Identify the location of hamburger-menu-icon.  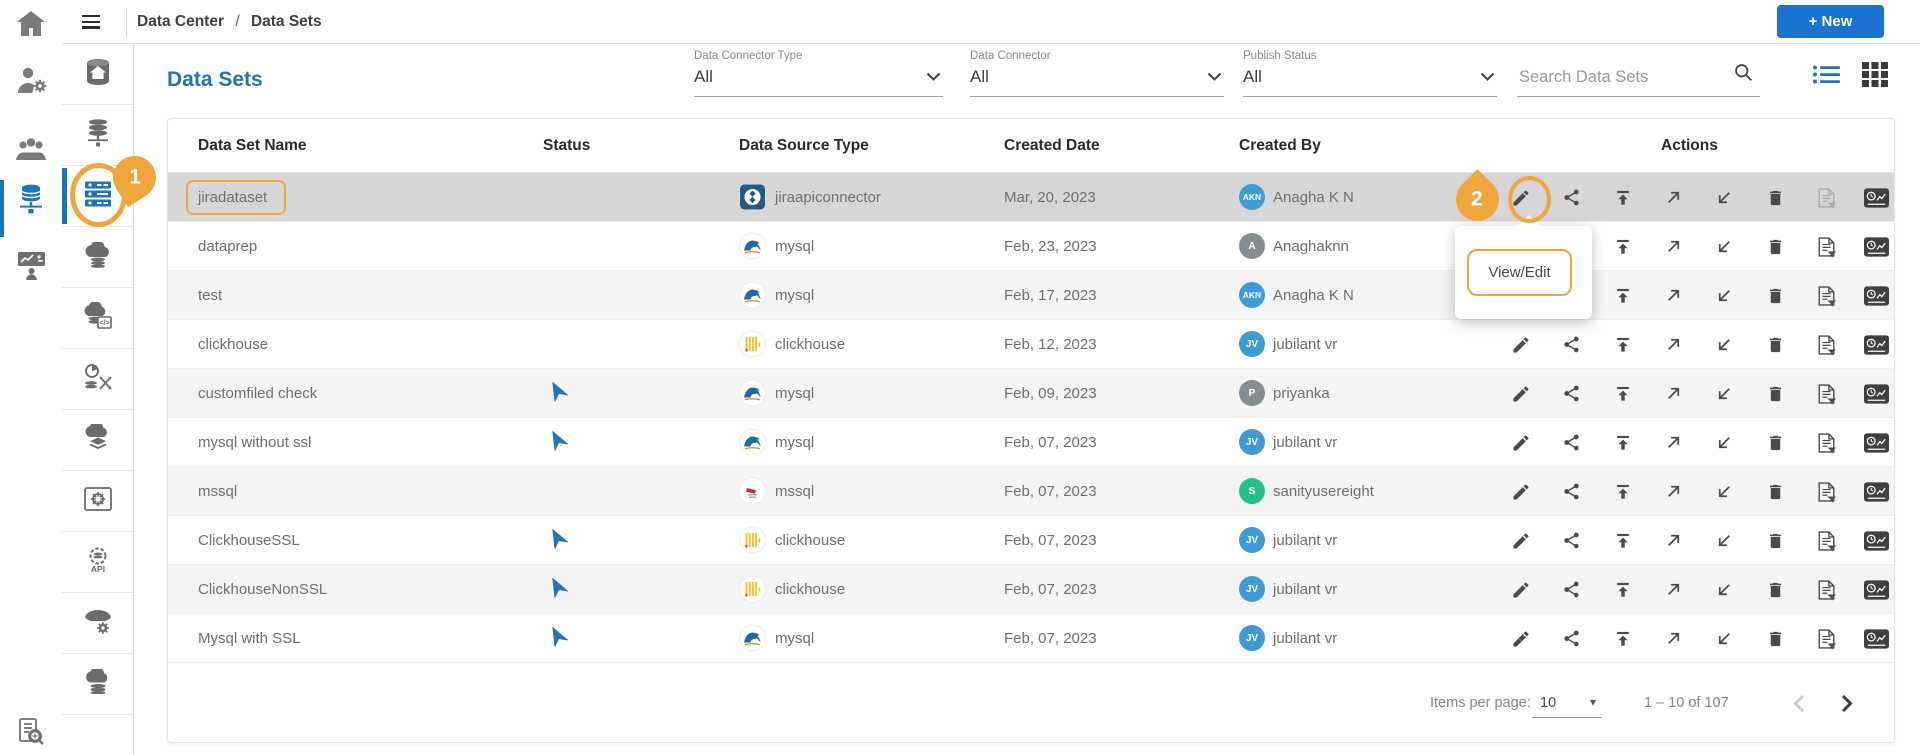
(91, 22).